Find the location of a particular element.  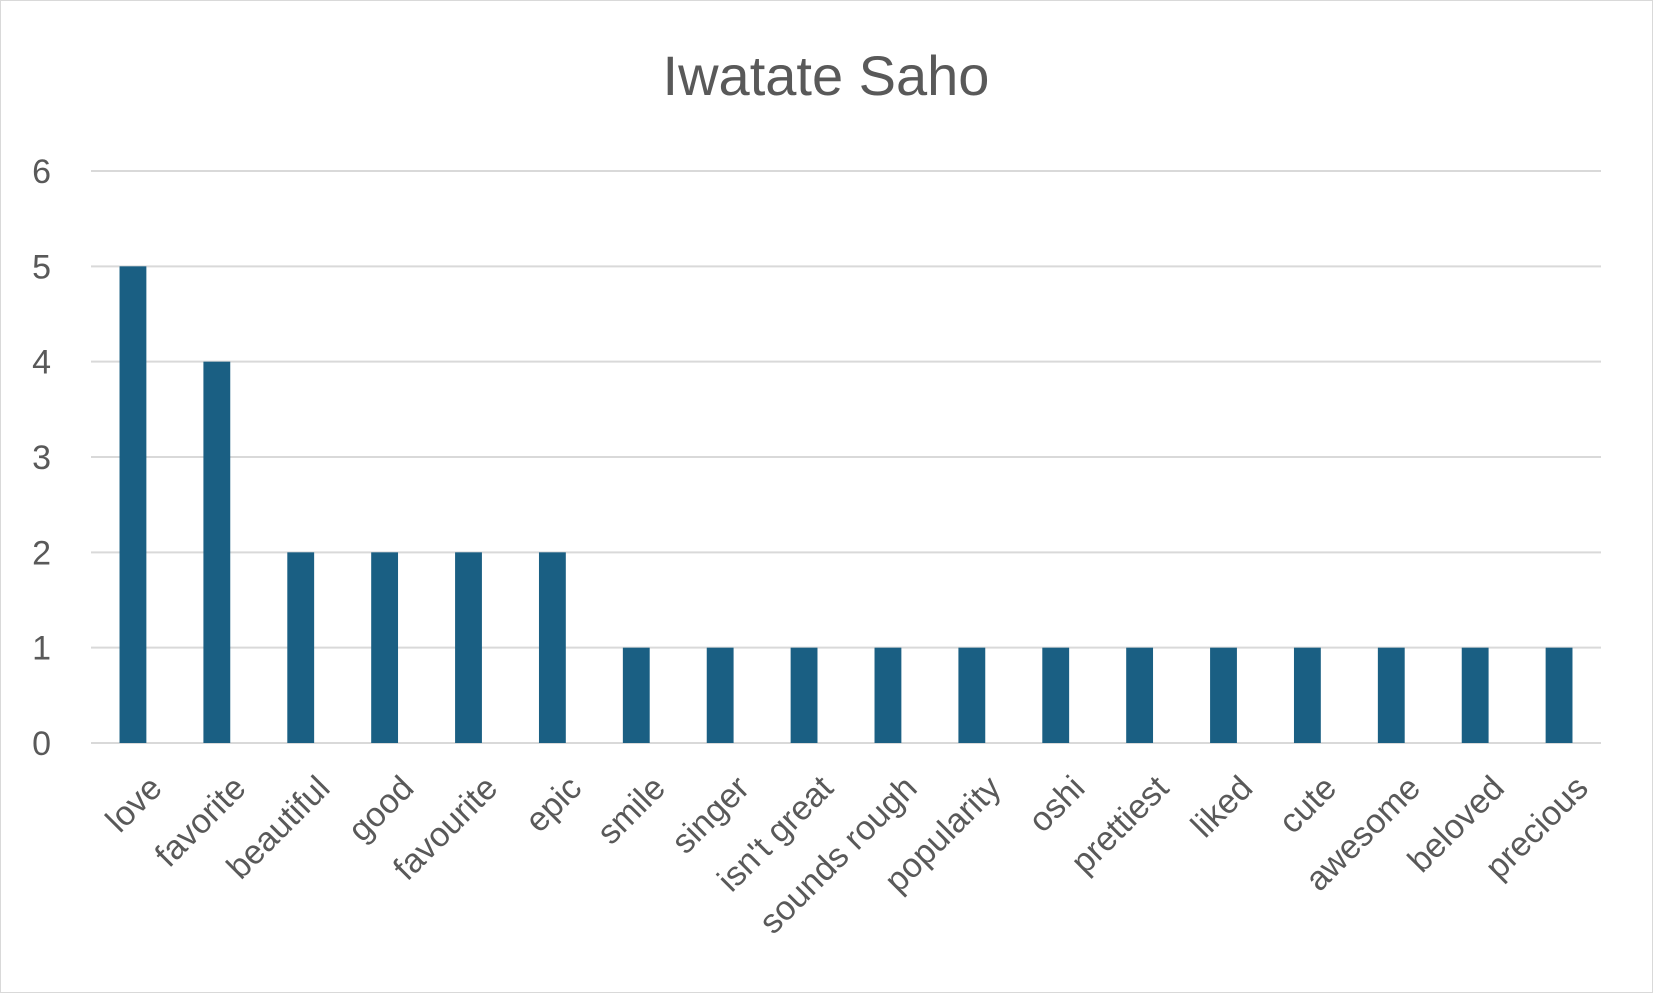

bar-awesome is located at coordinates (1391, 695).